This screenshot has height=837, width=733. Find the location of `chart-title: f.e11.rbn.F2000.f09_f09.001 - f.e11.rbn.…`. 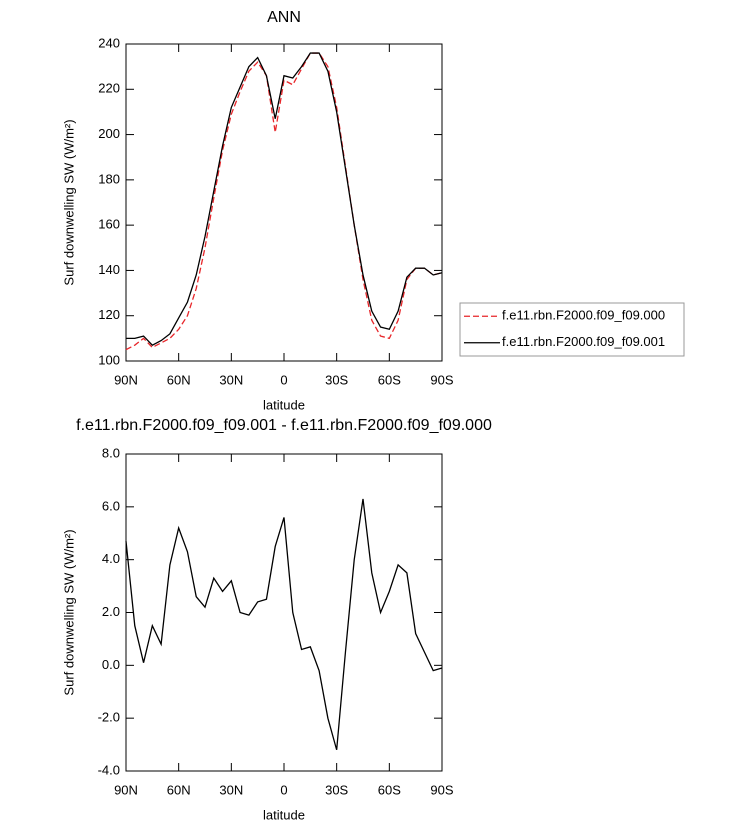

chart-title: f.e11.rbn.F2000.f09_f09.001 - f.e11.rbn.… is located at coordinates (284, 425).